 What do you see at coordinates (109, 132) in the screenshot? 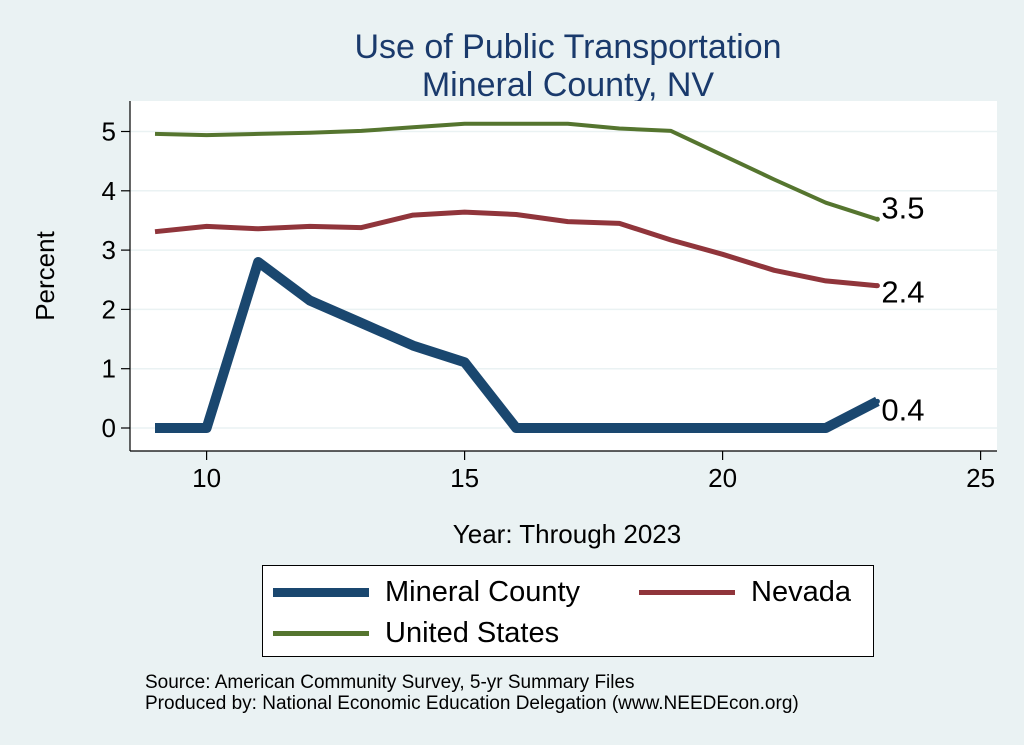
I see `y-tick-label: 5` at bounding box center [109, 132].